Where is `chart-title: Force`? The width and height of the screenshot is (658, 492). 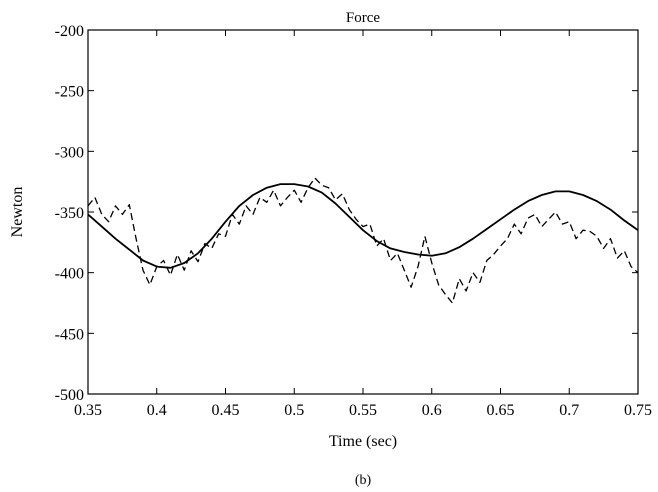
chart-title: Force is located at coordinates (363, 18).